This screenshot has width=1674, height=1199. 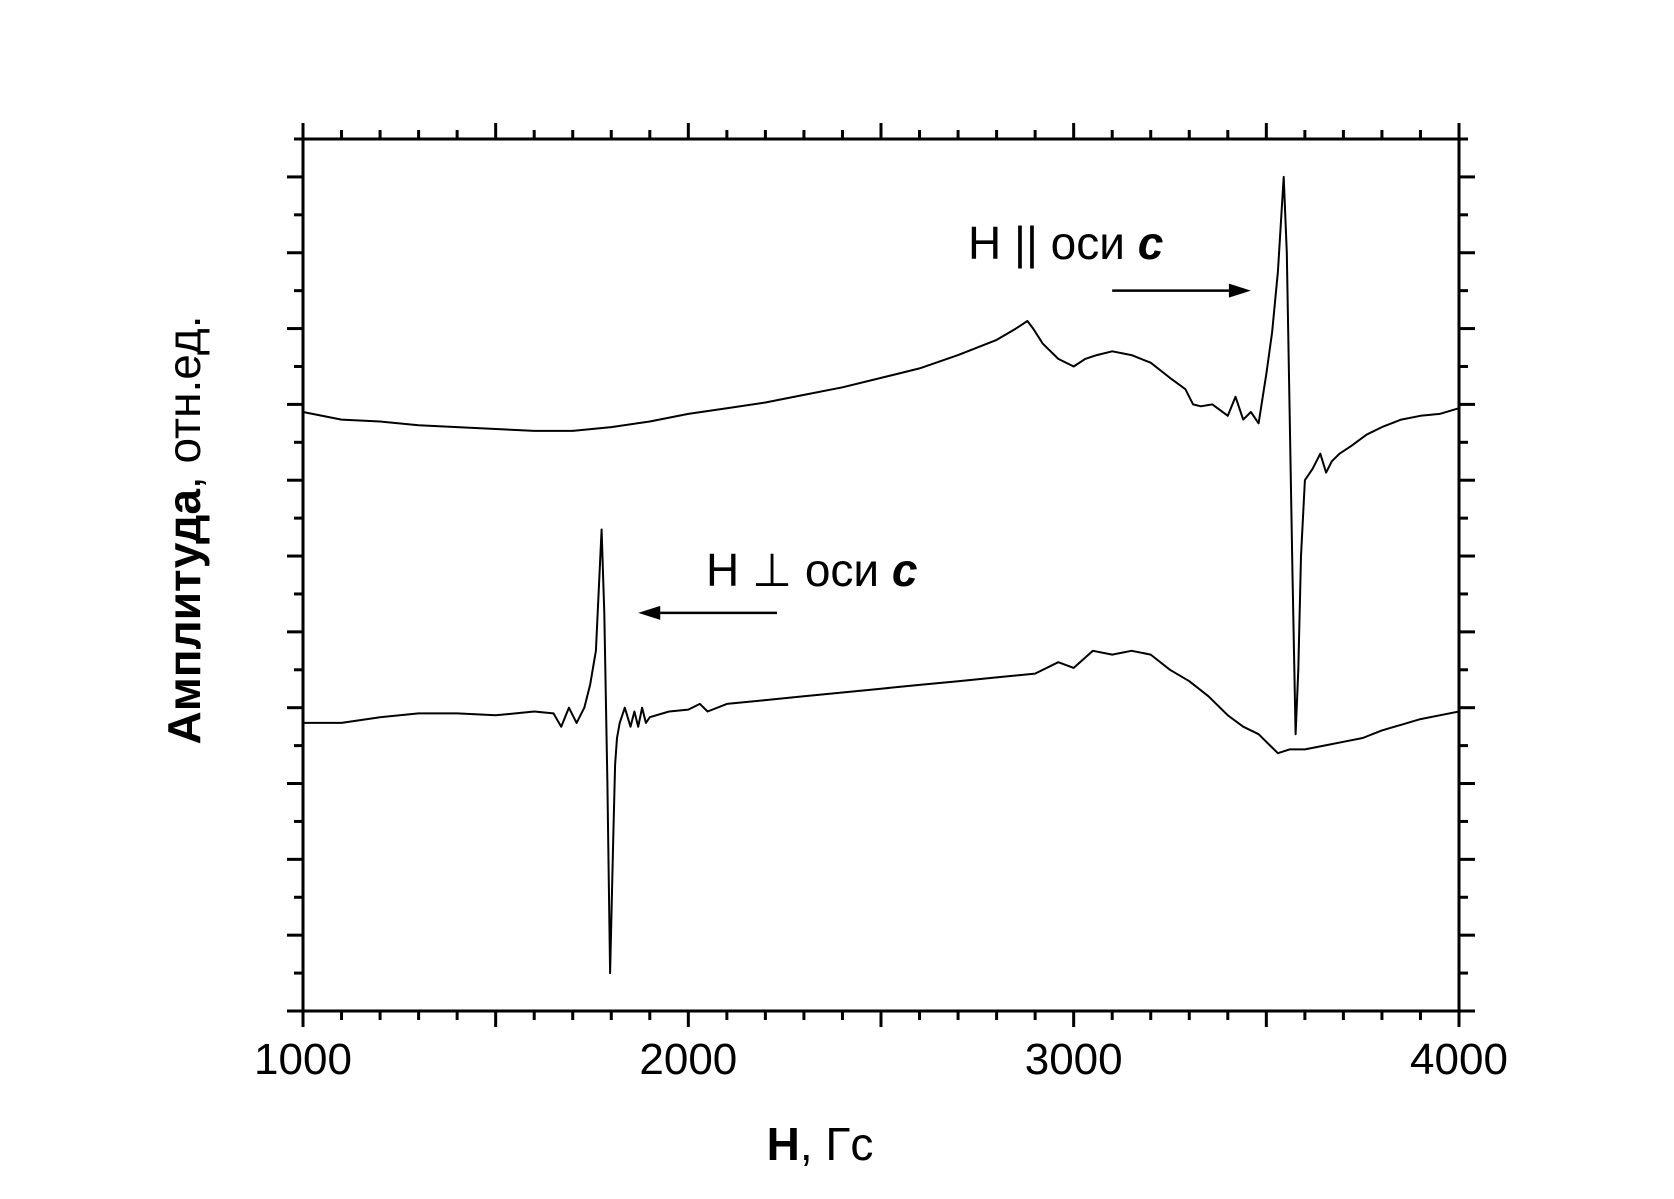 I want to click on annotation-arrows, so click(x=944, y=451).